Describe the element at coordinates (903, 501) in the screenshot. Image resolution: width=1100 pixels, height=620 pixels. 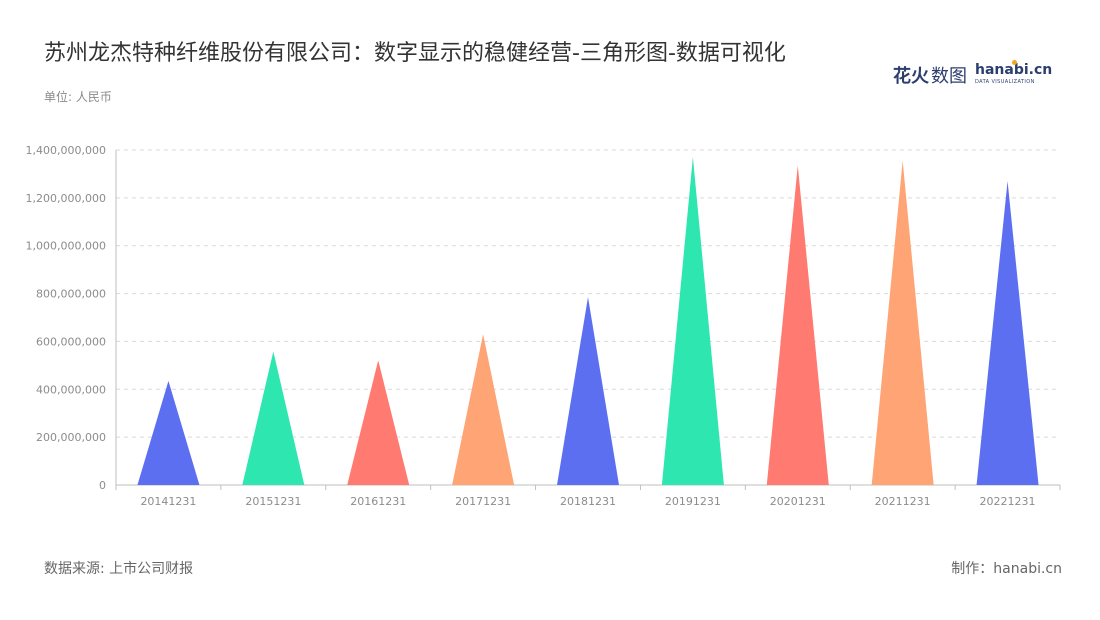
I see `x-tick-label: 20211231` at that location.